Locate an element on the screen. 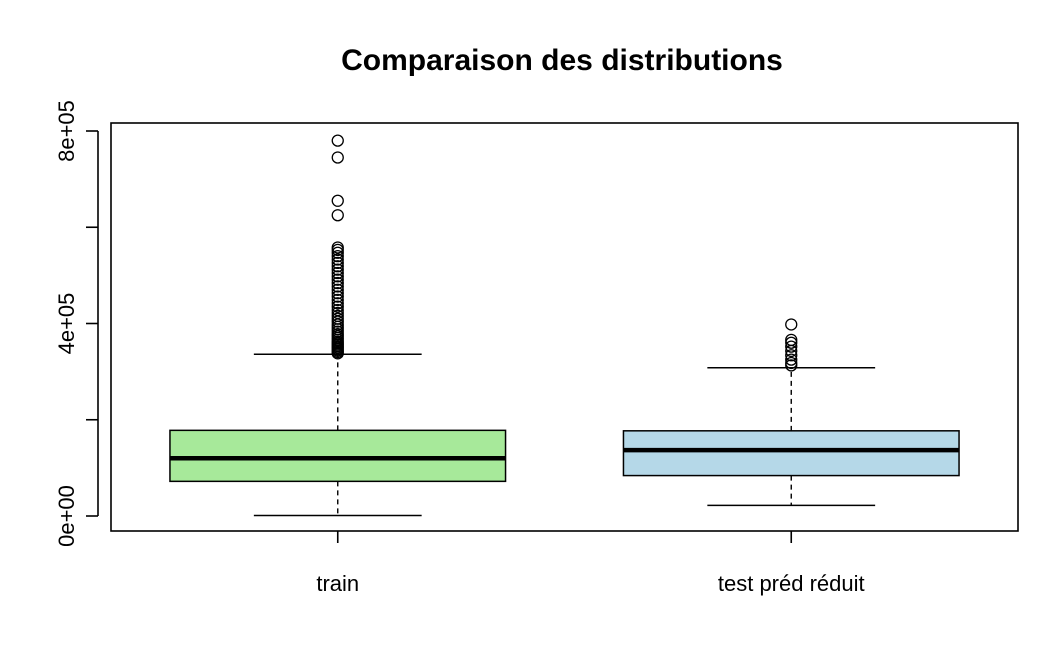 This screenshot has width=1056, height=662. y-tick-label: 0e+00 is located at coordinates (66, 516).